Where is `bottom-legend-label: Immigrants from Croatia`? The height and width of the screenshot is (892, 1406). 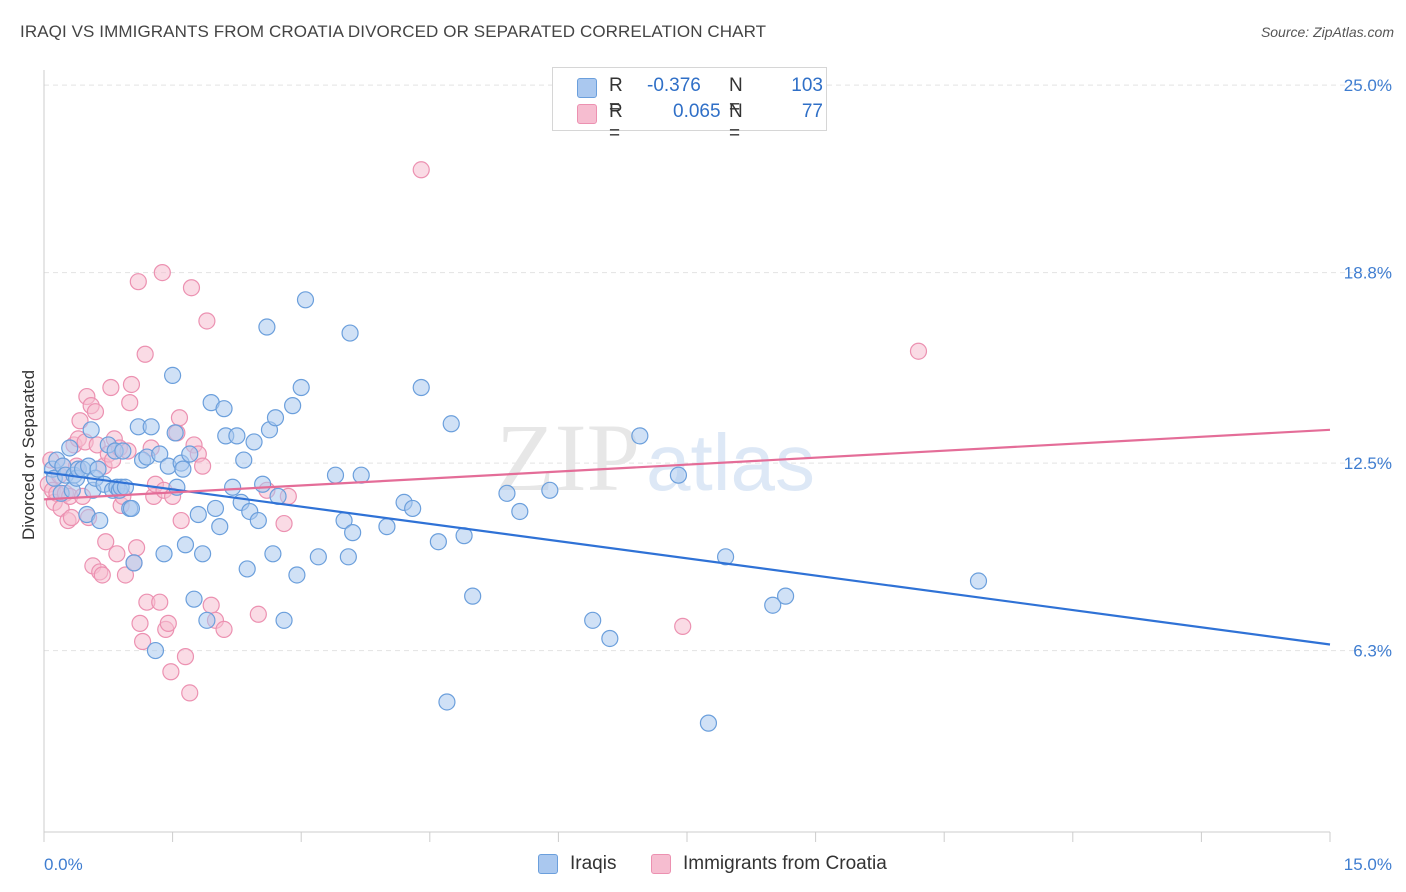
bottom-legend-label: Immigrants from Croatia is located at coordinates (785, 863).